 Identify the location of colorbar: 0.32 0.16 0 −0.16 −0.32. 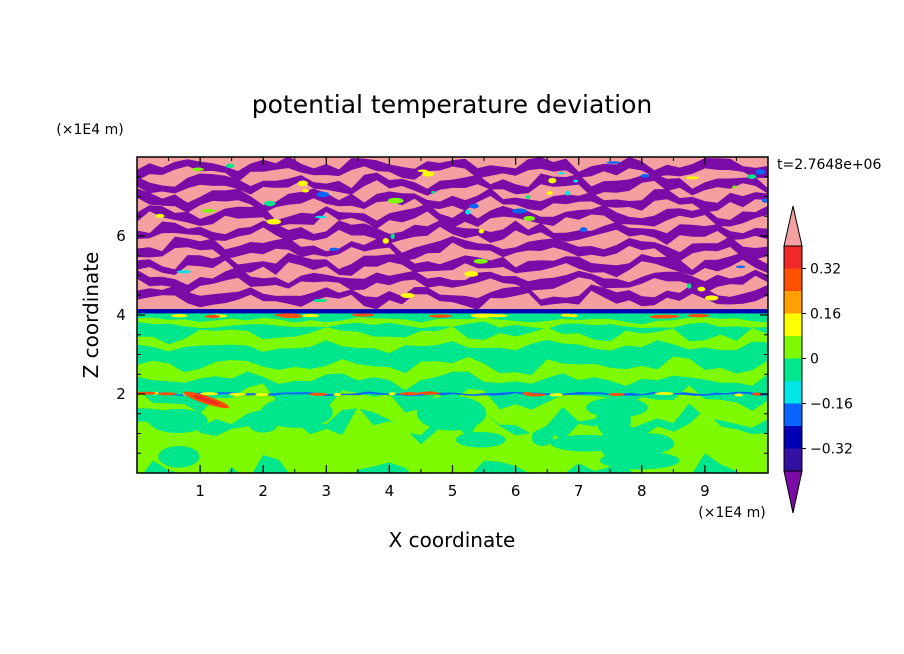
(818, 359).